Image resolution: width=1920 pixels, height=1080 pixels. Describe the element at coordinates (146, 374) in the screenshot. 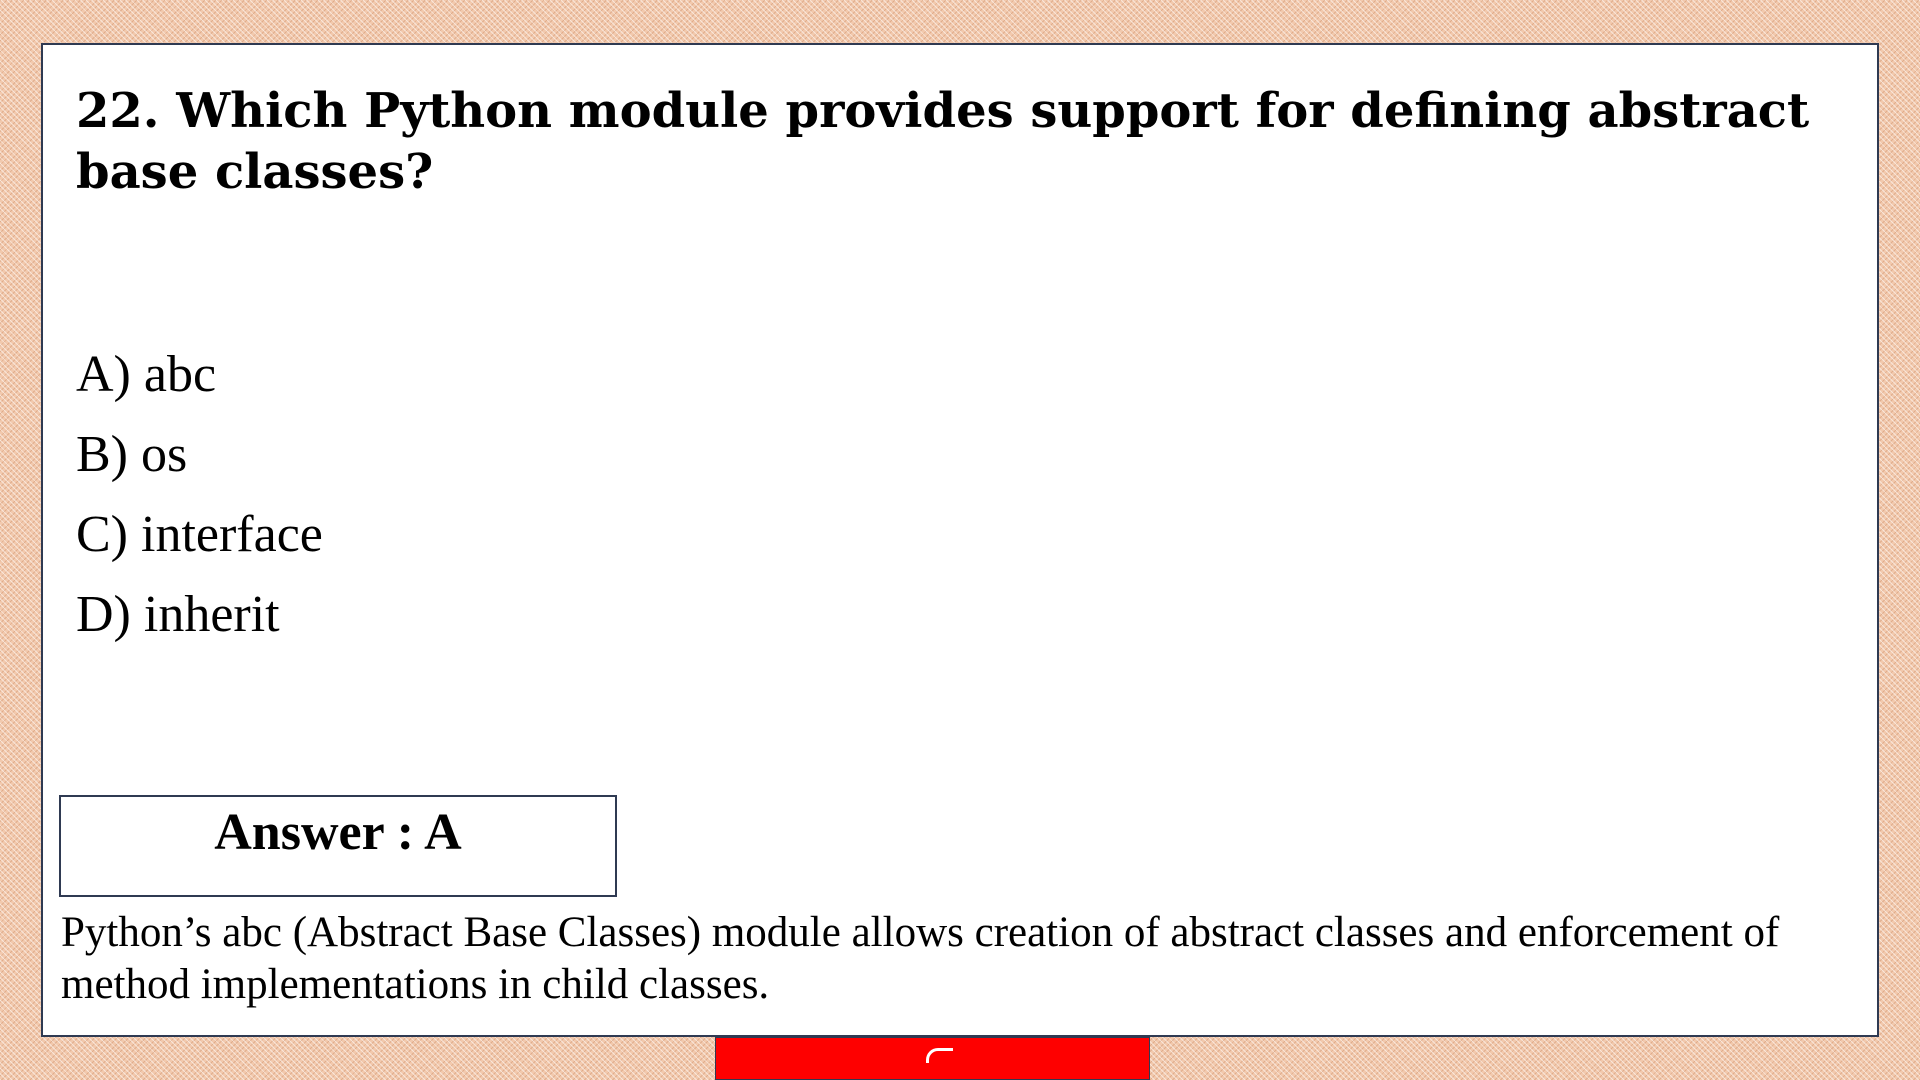

I see `option-a: A) abc` at that location.